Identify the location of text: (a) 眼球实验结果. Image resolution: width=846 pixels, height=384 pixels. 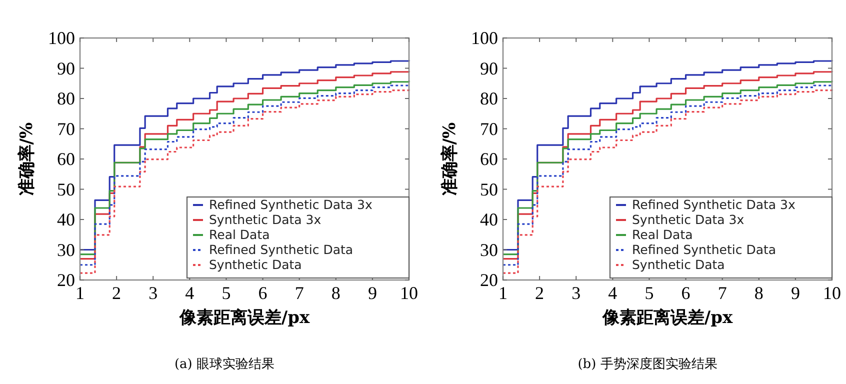
(224, 364).